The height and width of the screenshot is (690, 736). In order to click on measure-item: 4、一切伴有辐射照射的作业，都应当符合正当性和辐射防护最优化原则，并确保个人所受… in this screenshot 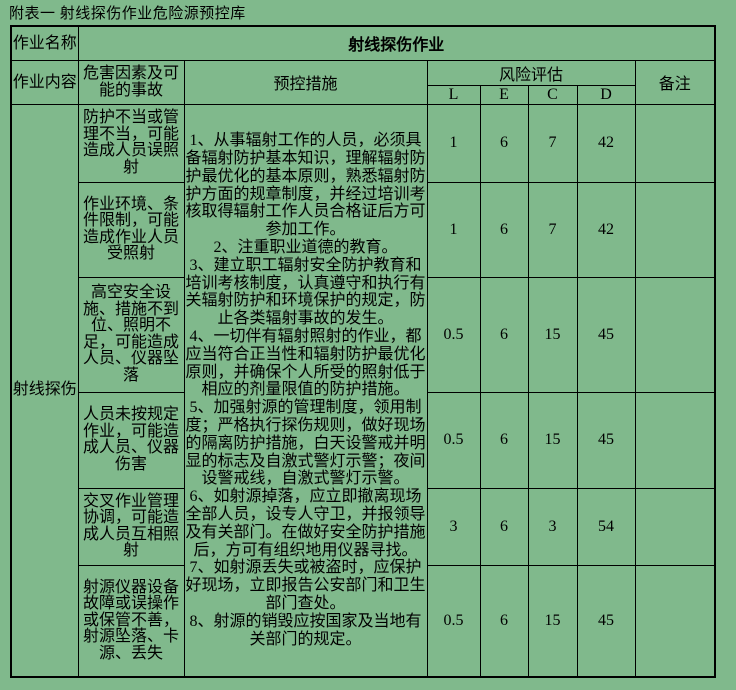, I will do `click(305, 363)`.